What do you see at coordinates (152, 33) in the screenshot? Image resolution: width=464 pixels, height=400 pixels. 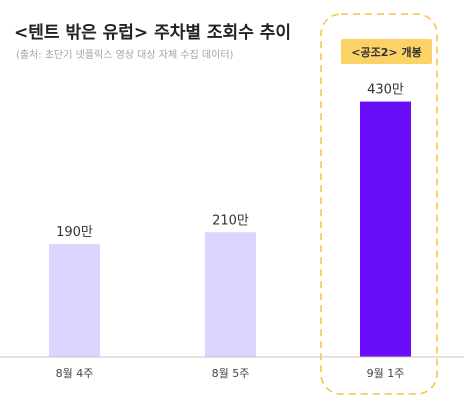 I see `chart-title: <텐트 밖은 유럽> 주차별 조회수 추이` at bounding box center [152, 33].